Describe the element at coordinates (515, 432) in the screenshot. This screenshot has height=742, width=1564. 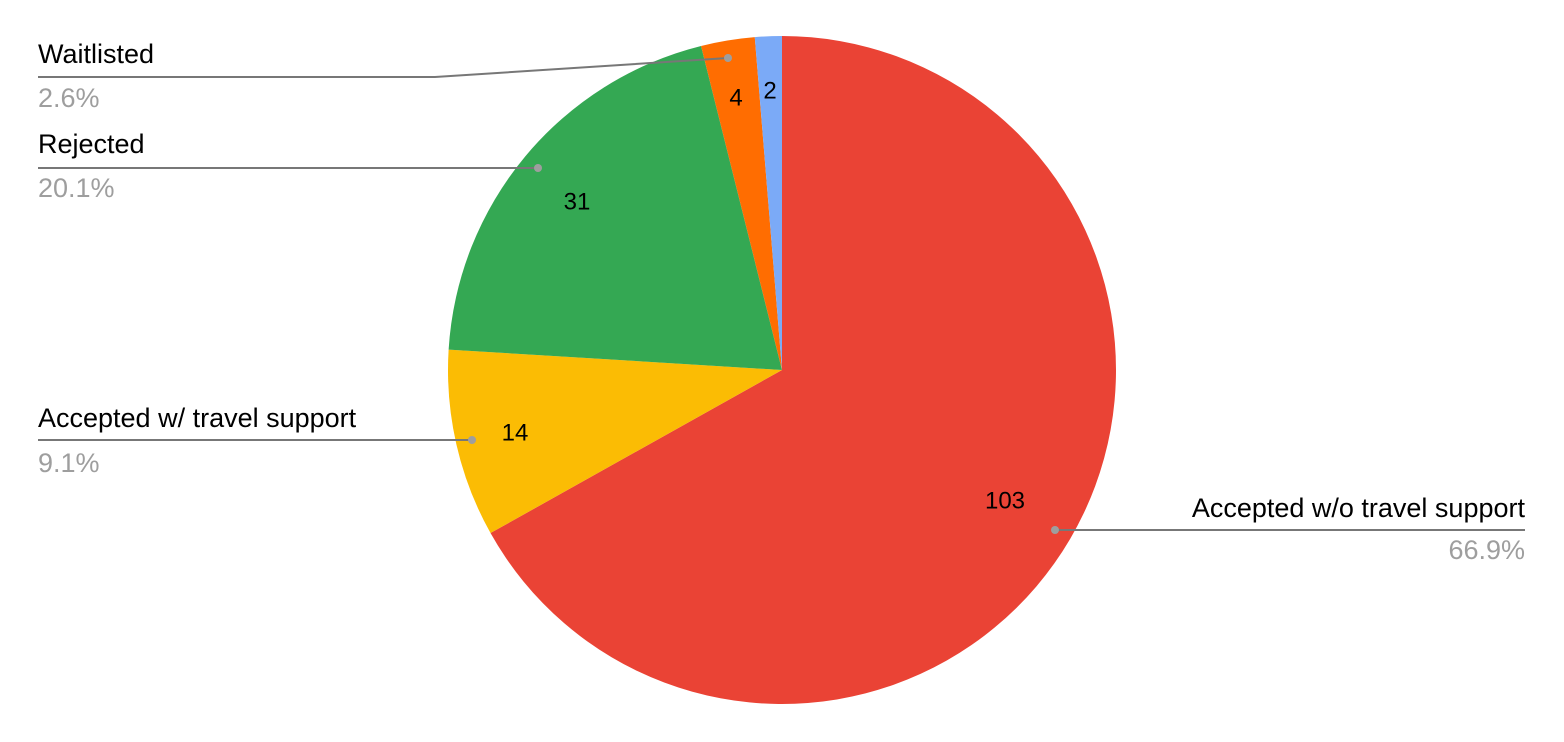
I see `value-label: 14` at that location.